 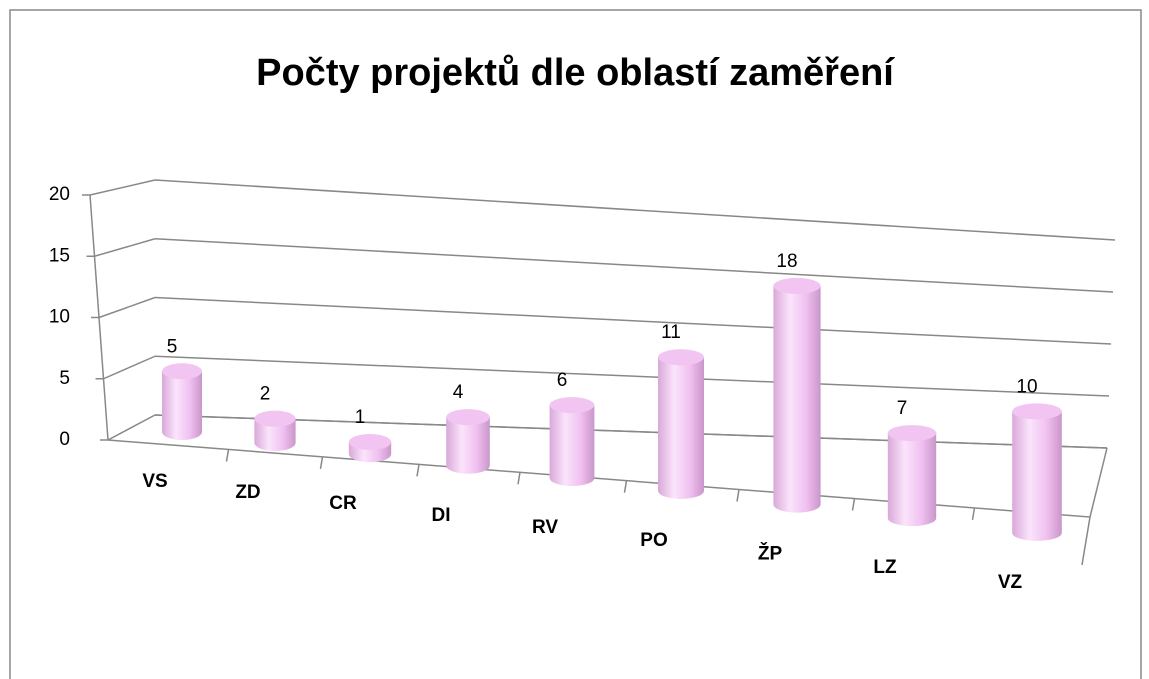 I want to click on y-tick-label: 0, so click(x=64, y=439).